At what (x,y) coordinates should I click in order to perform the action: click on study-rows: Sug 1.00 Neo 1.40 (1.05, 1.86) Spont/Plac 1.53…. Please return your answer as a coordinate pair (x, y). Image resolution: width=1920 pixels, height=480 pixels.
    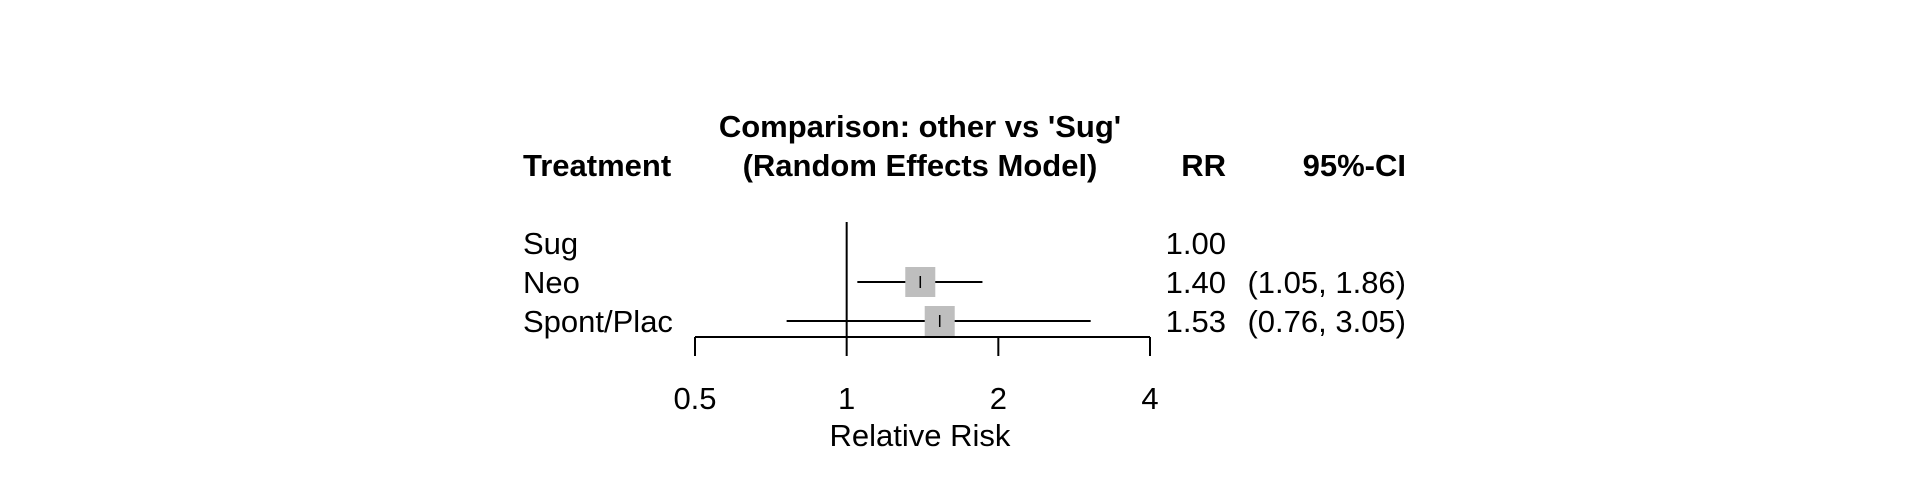
    Looking at the image, I should click on (964, 282).